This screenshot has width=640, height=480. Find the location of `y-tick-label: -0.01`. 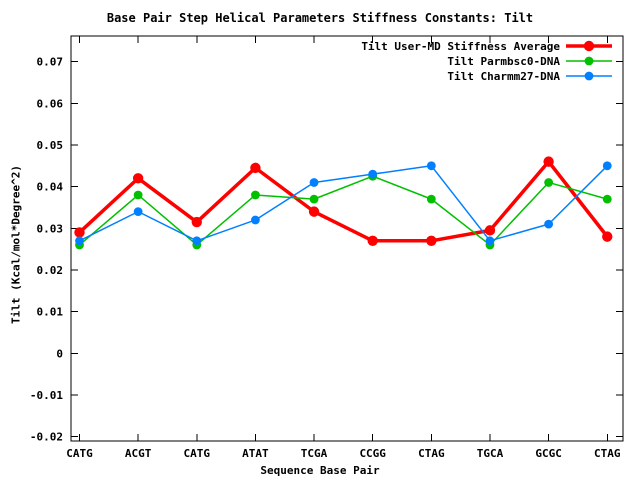

y-tick-label: -0.01 is located at coordinates (46, 395).